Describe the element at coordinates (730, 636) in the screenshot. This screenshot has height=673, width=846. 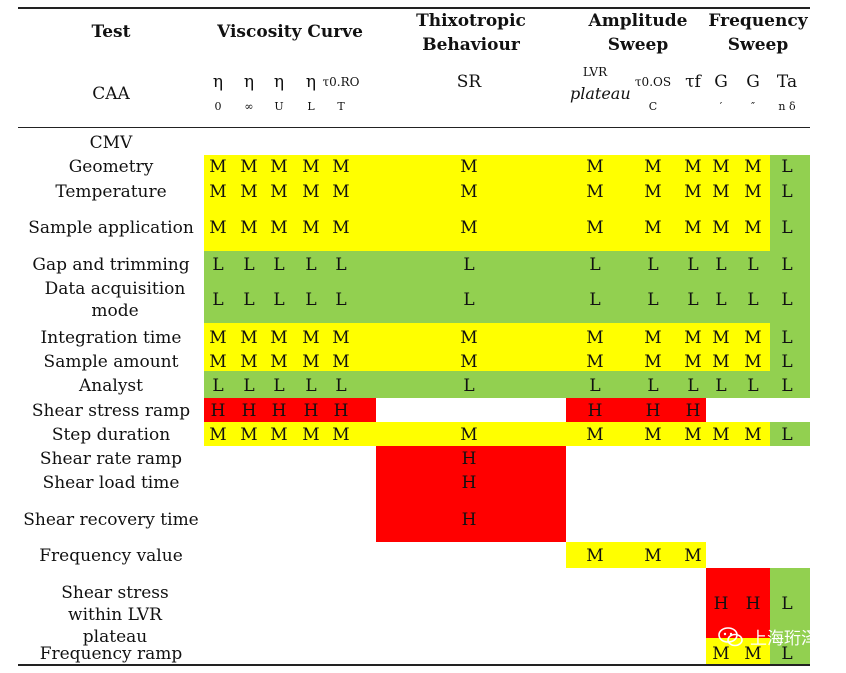
I see `wechat-icon` at that location.